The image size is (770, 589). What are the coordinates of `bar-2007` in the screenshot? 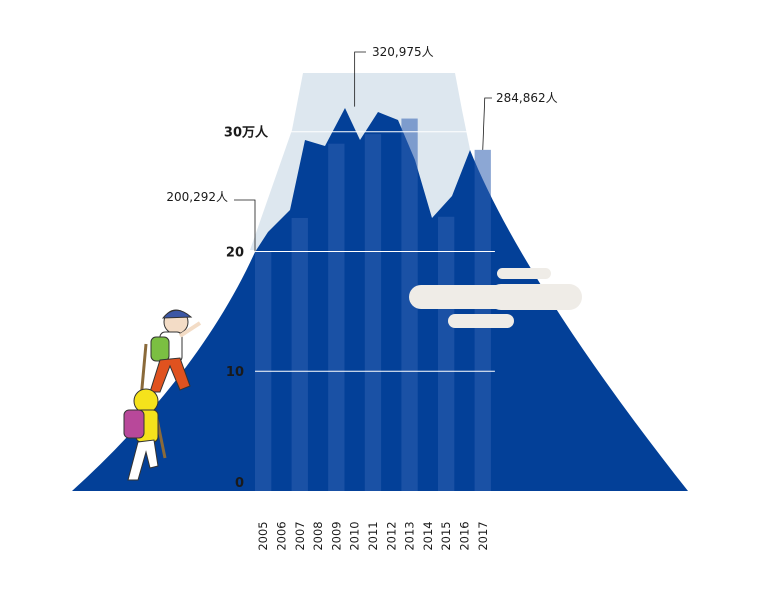 It's located at (299, 354).